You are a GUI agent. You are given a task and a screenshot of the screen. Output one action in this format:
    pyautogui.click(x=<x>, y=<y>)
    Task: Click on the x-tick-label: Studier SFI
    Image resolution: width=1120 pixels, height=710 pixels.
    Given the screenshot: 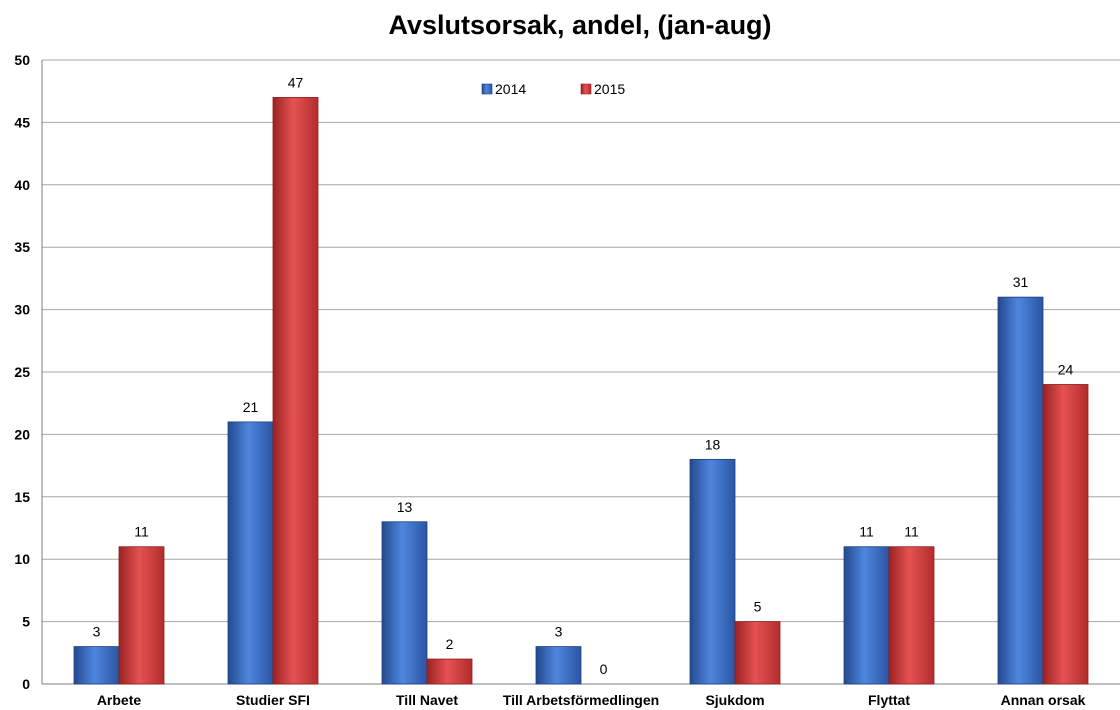 What is the action you would take?
    pyautogui.click(x=273, y=700)
    